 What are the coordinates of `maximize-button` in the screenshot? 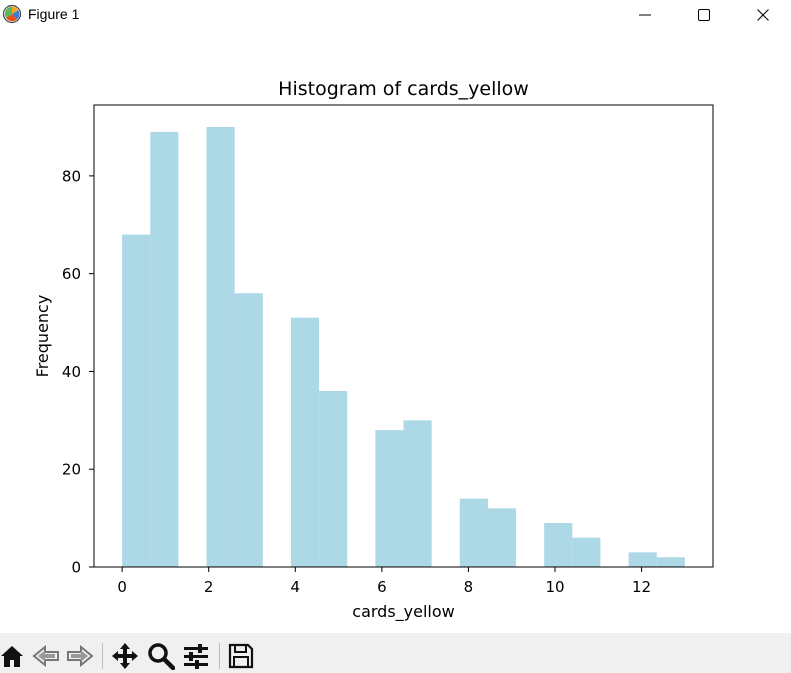 It's located at (704, 15).